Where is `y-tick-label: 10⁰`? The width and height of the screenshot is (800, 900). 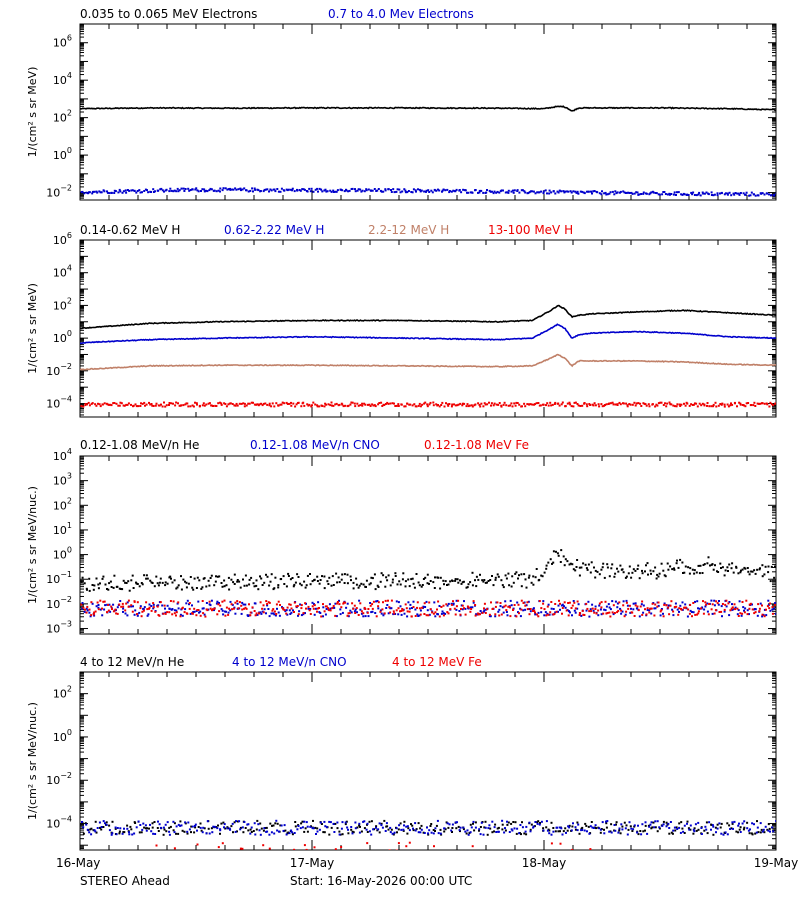 y-tick-label: 10⁰ is located at coordinates (62, 337).